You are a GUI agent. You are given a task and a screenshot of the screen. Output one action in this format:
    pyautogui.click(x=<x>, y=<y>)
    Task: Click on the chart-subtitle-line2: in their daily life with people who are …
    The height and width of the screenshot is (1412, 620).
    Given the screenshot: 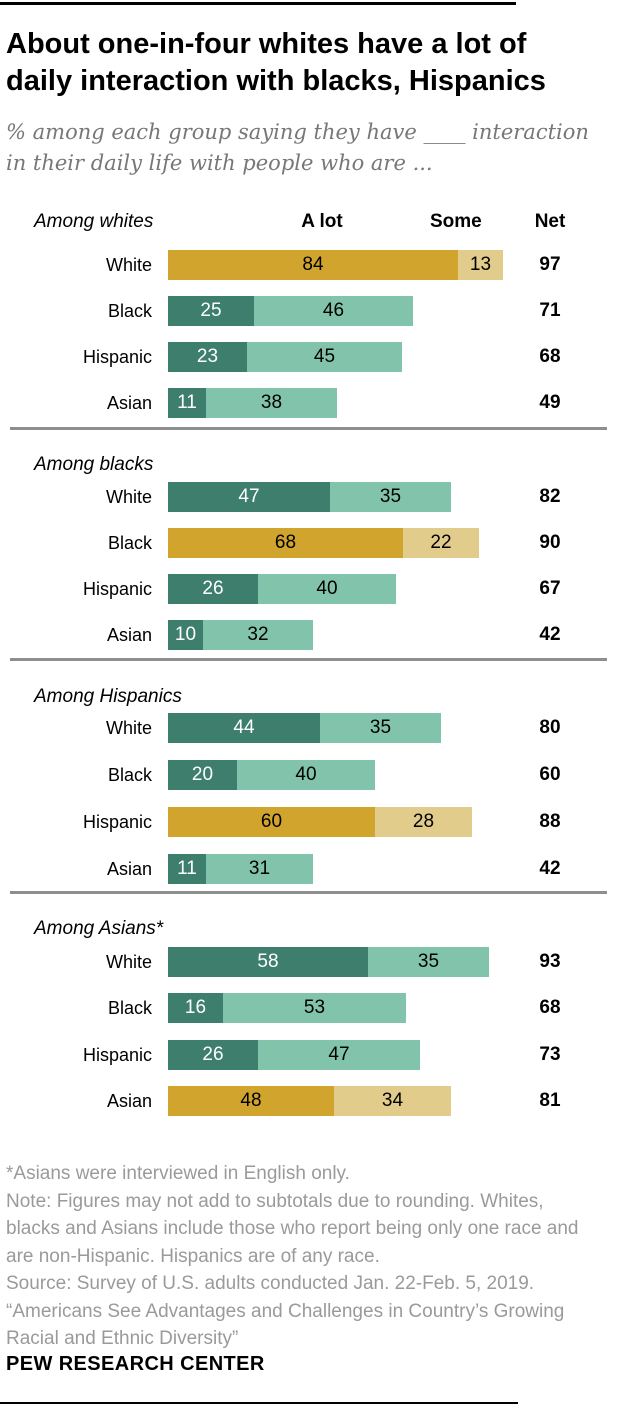 What is the action you would take?
    pyautogui.click(x=219, y=163)
    